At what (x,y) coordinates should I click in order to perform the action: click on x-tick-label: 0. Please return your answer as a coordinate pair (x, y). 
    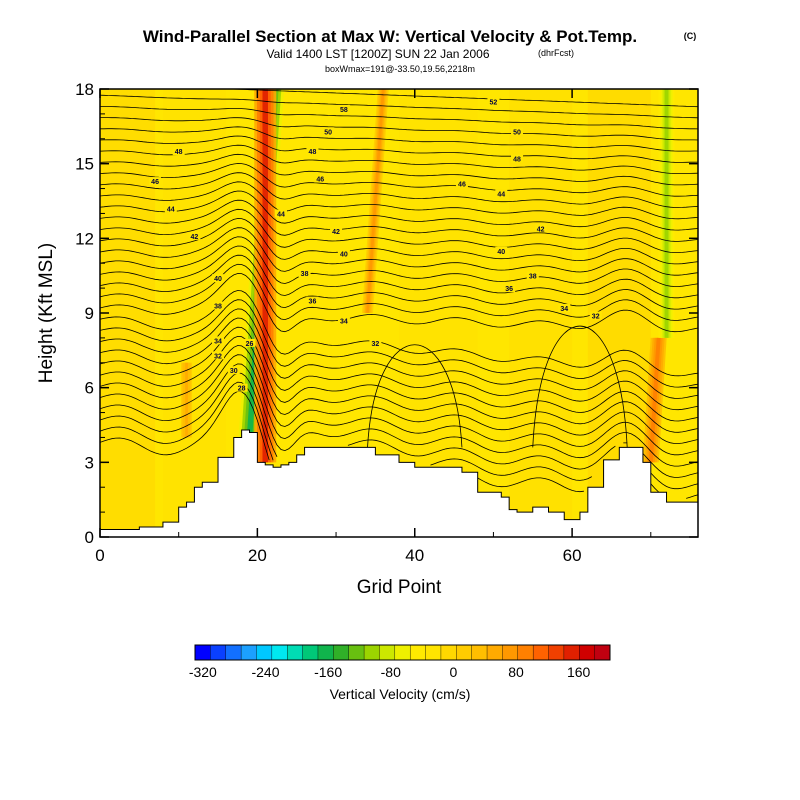
    Looking at the image, I should click on (99, 555).